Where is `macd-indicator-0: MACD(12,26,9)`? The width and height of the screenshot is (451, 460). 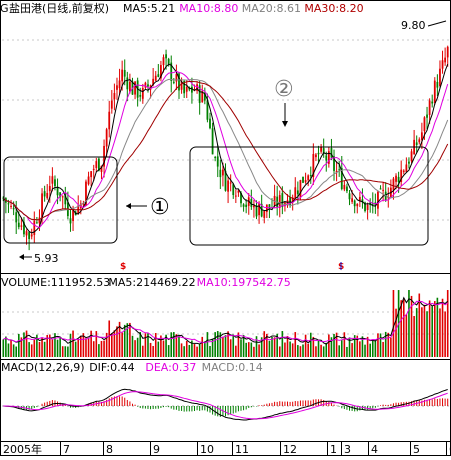
macd-indicator-0: MACD(12,26,9) is located at coordinates (43, 367).